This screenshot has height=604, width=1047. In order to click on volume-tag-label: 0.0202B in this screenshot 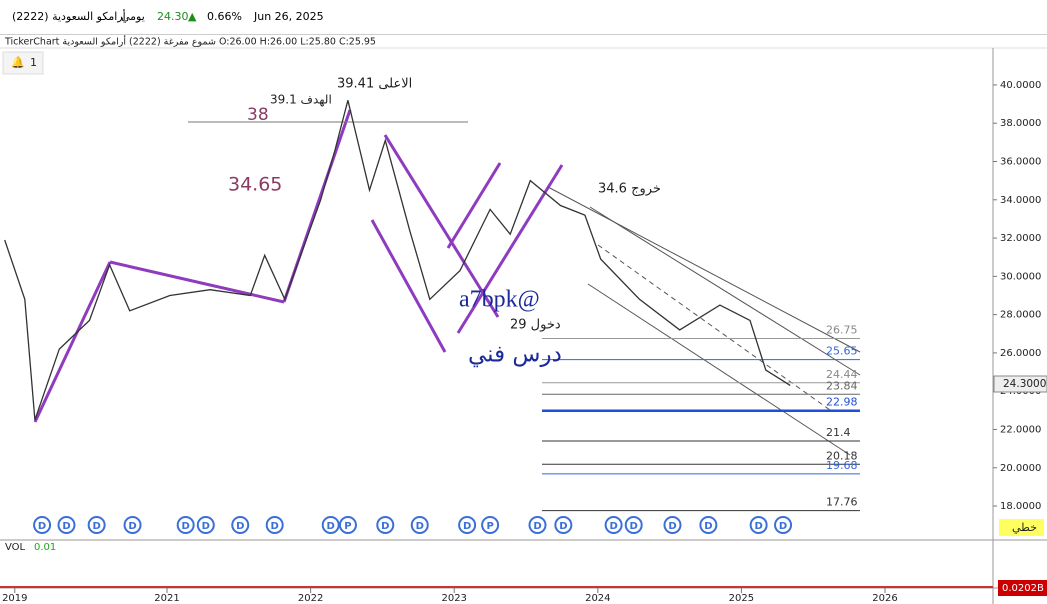, I will do `click(1023, 588)`.